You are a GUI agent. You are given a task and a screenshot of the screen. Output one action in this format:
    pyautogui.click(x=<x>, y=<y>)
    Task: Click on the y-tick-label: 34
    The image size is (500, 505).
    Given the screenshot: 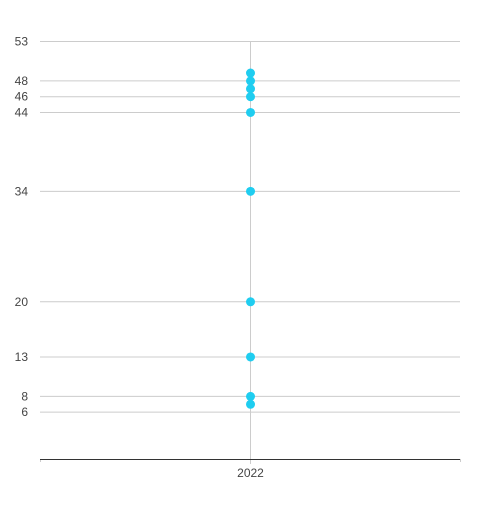 What is the action you would take?
    pyautogui.click(x=22, y=191)
    